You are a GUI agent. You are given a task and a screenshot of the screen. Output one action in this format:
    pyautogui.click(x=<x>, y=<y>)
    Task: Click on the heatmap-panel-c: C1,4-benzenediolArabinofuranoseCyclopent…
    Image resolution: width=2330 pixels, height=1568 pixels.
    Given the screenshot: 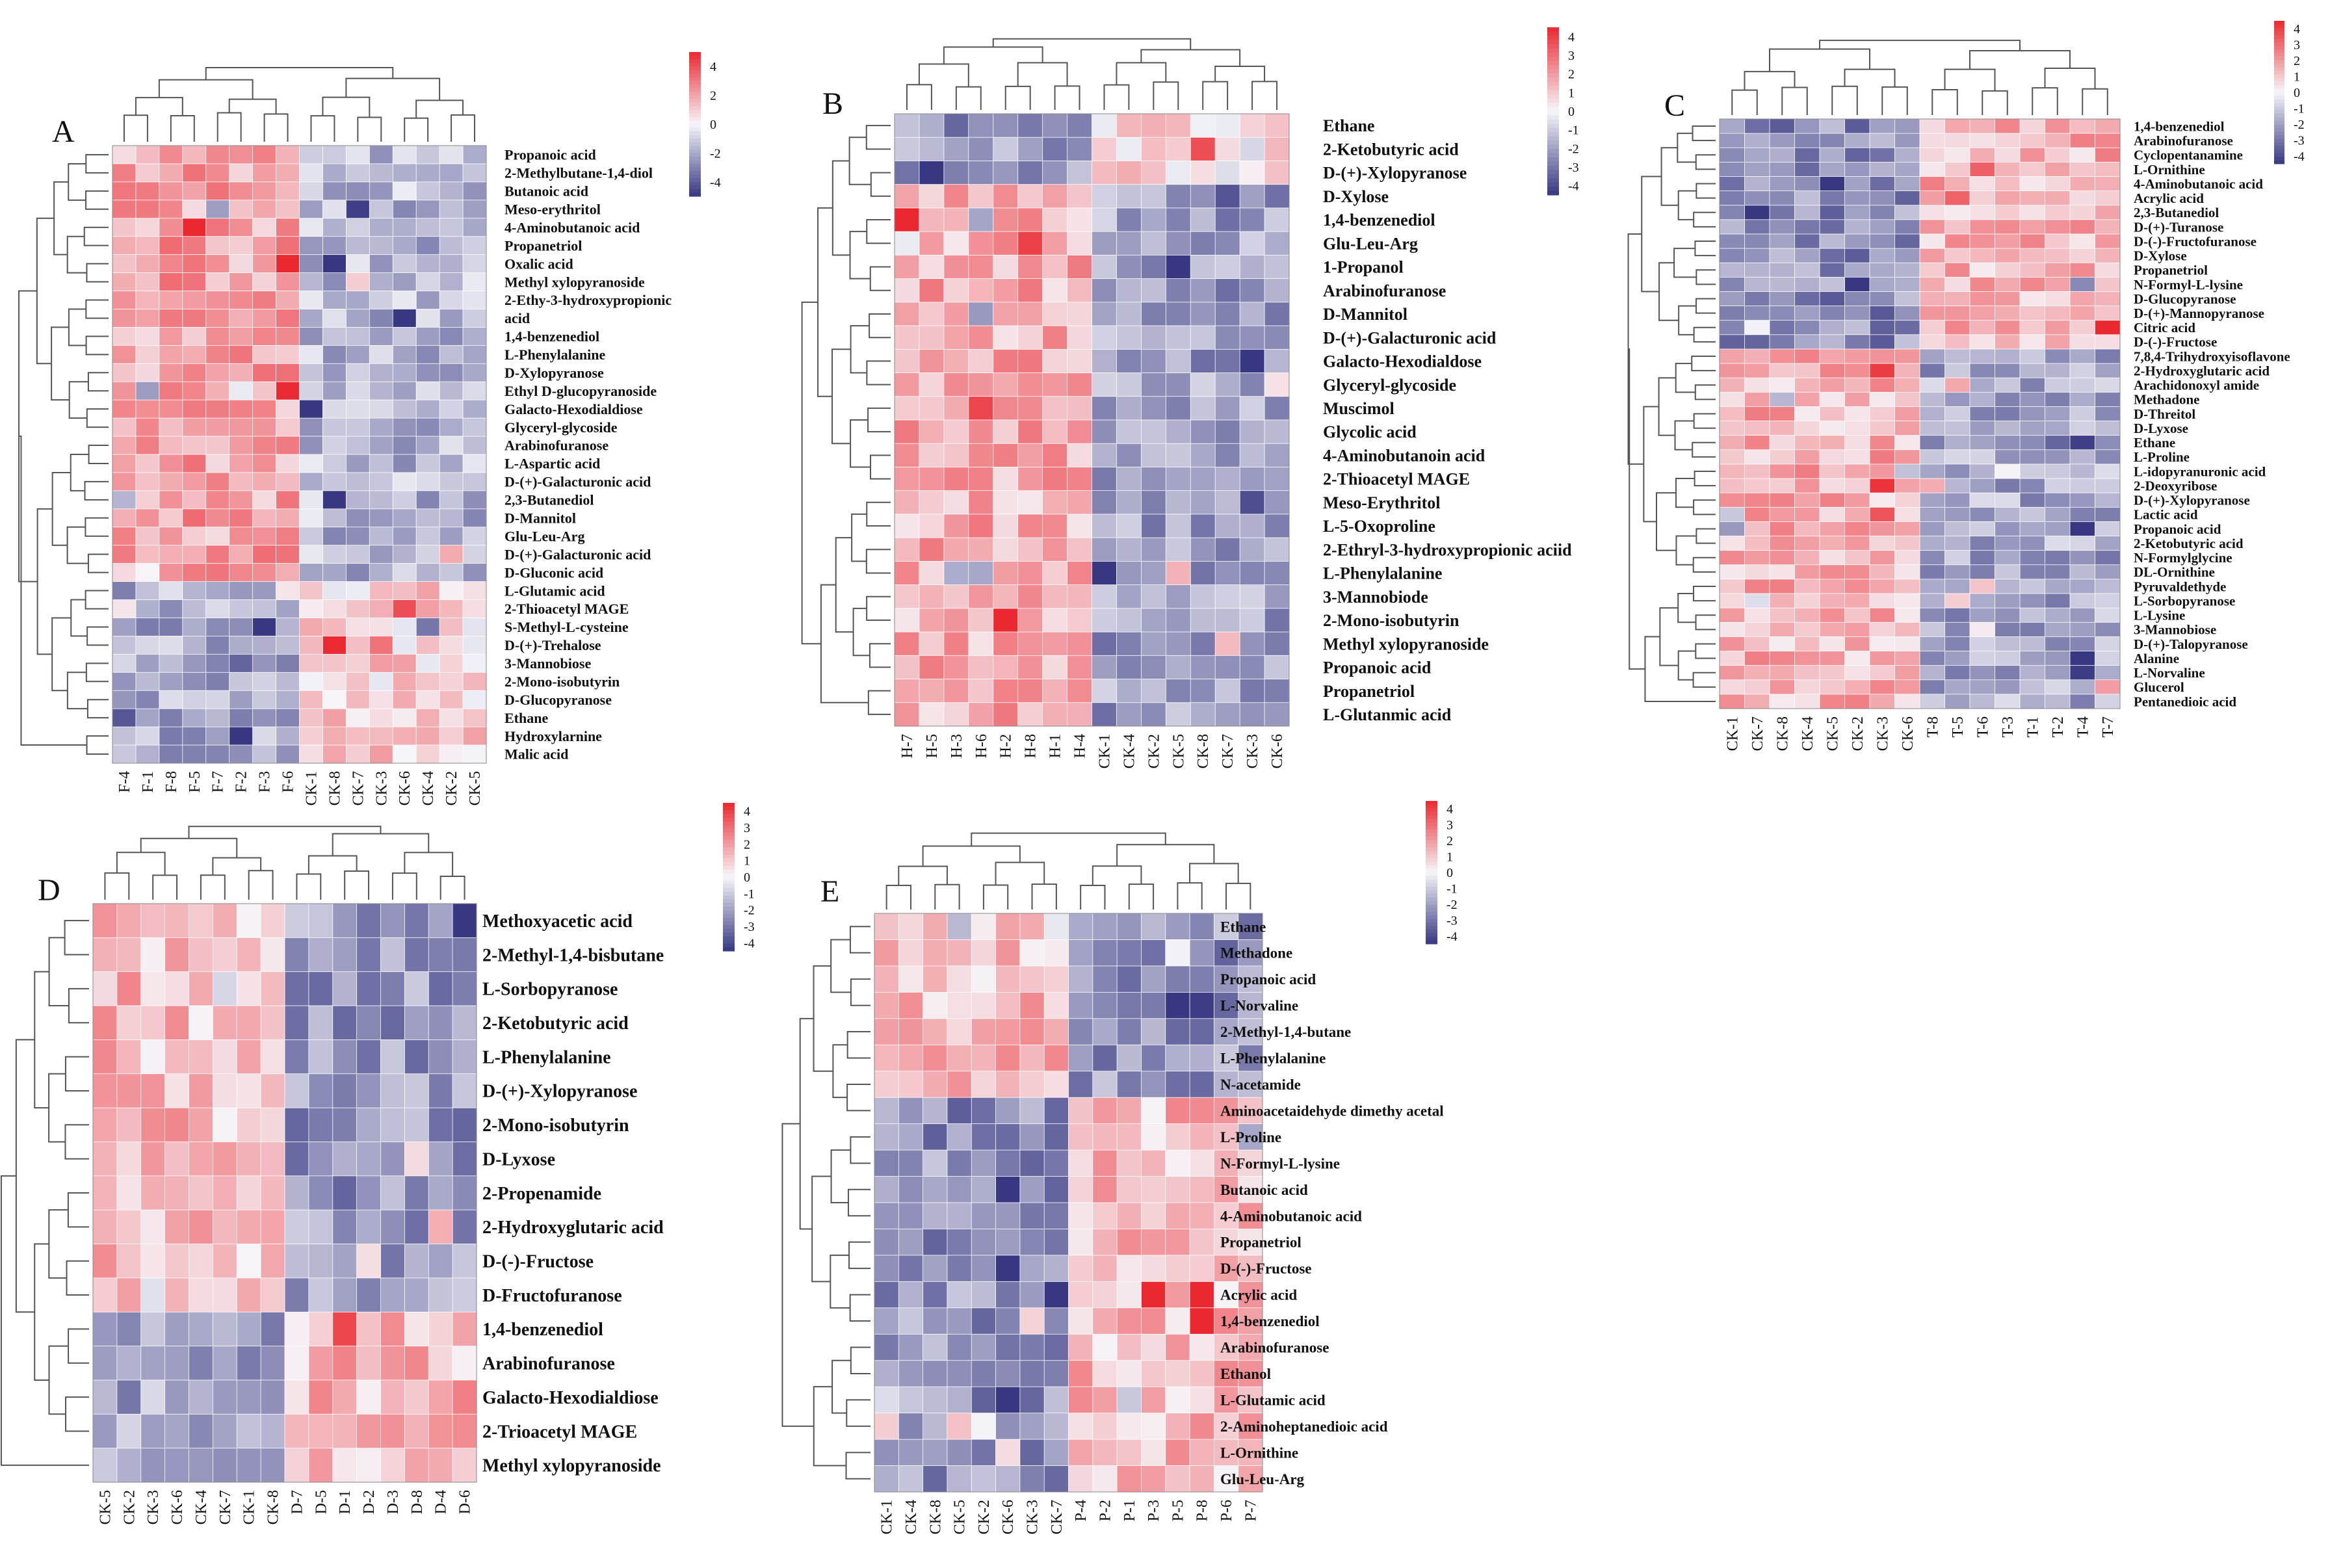 What is the action you would take?
    pyautogui.click(x=1966, y=386)
    